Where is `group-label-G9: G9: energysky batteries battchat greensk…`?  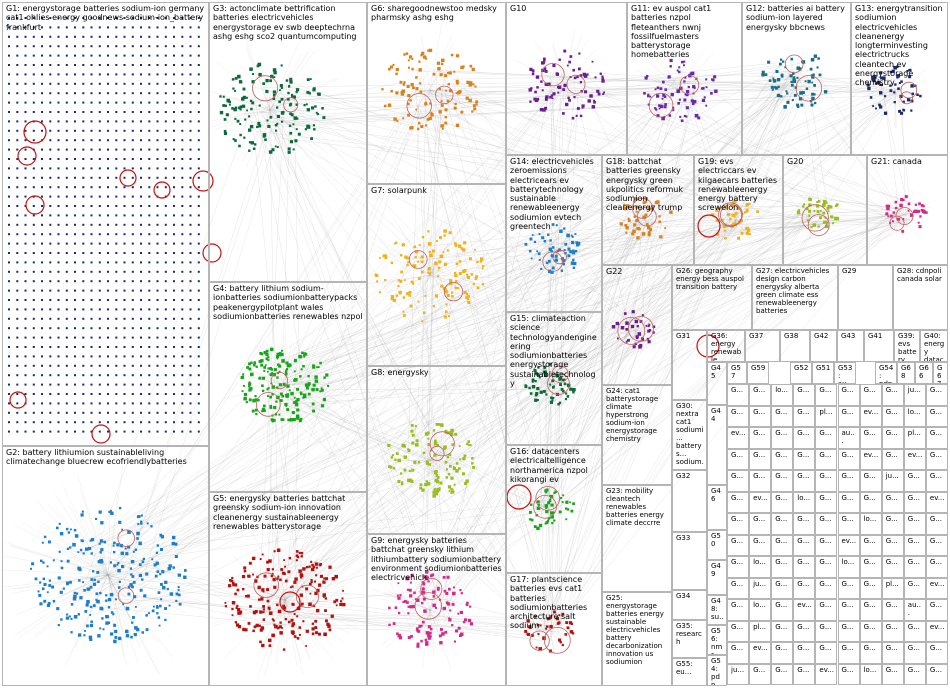
group-label-G9: G9: energysky batteries battchat greensk… is located at coordinates (436, 559).